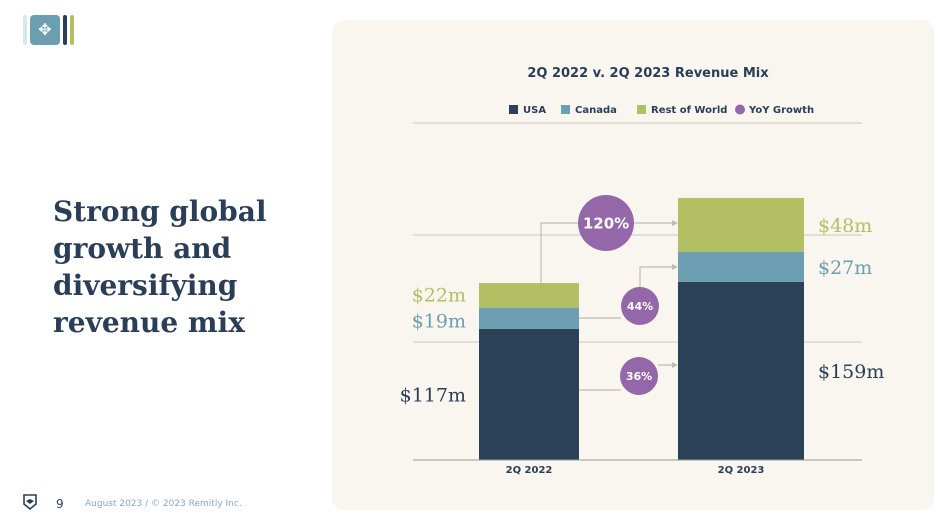 The height and width of the screenshot is (526, 952). Describe the element at coordinates (741, 470) in the screenshot. I see `category-label: 2Q 2023` at that location.